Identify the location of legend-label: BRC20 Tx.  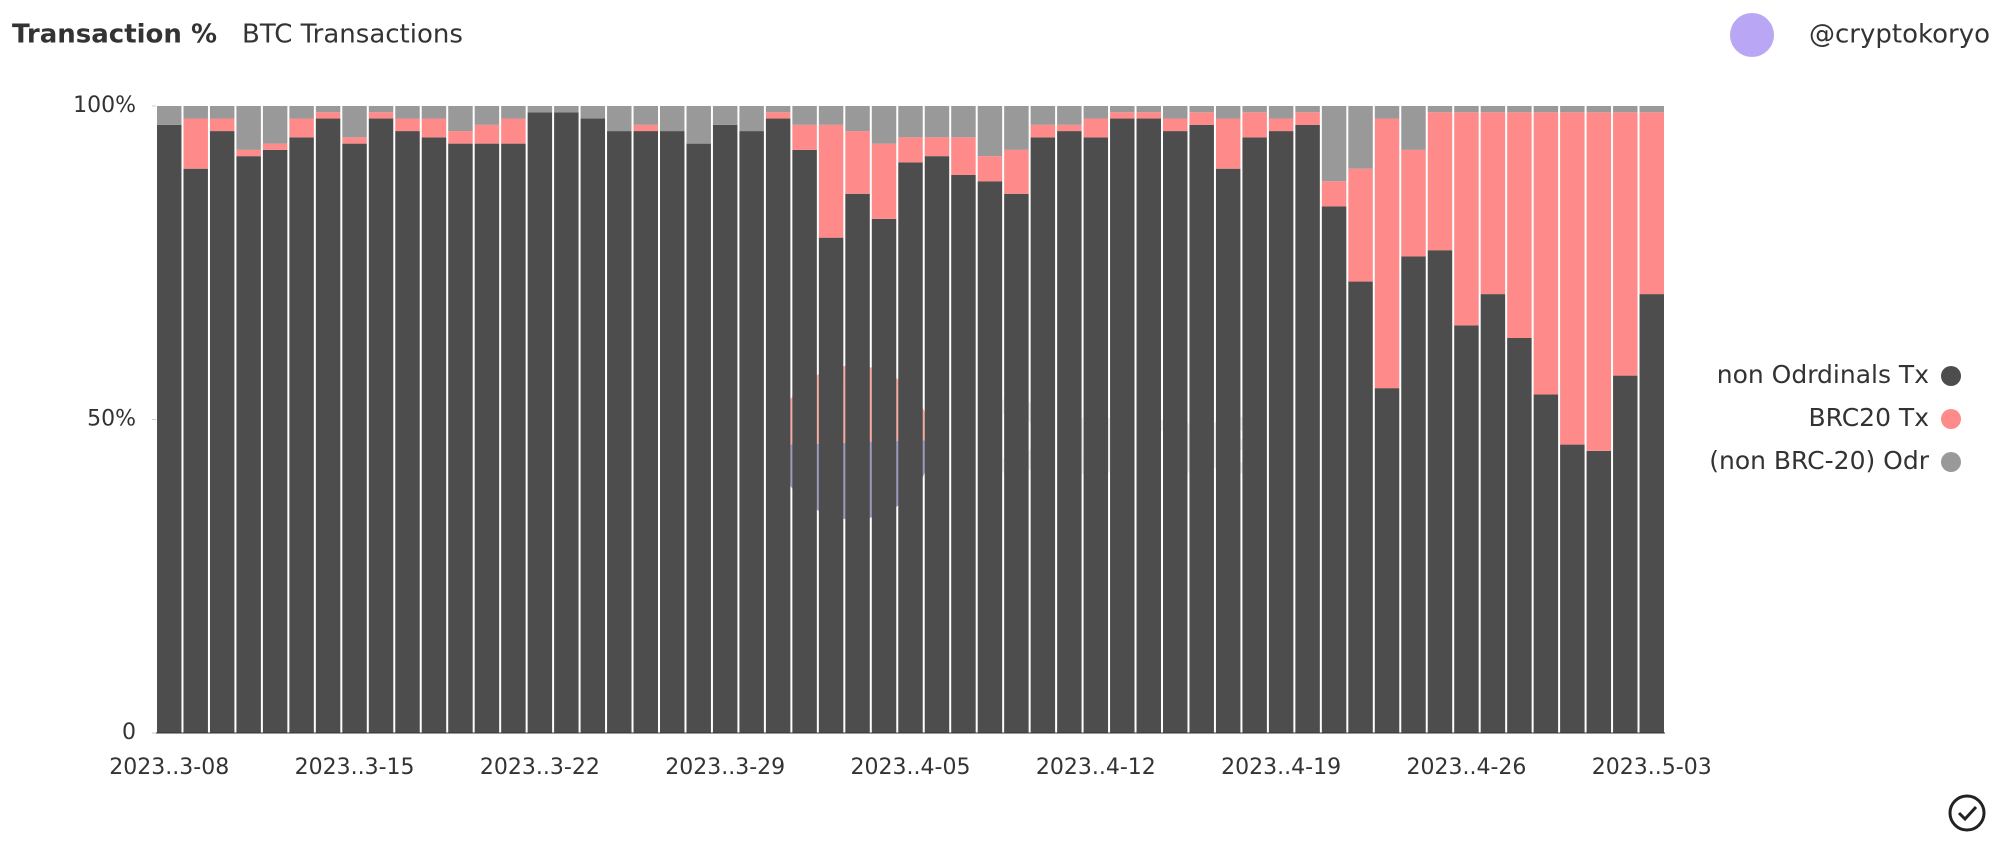
(1868, 417).